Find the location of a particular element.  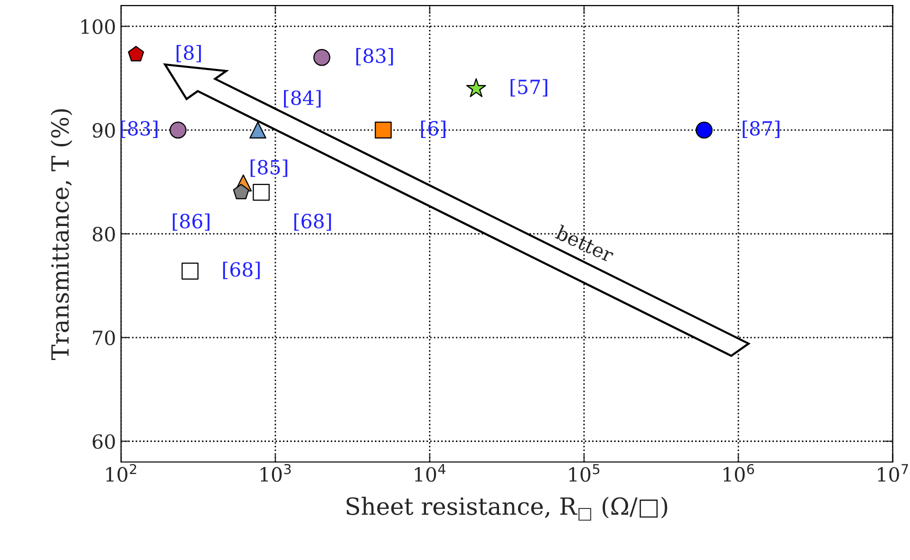

annotation: [85] is located at coordinates (269, 168).